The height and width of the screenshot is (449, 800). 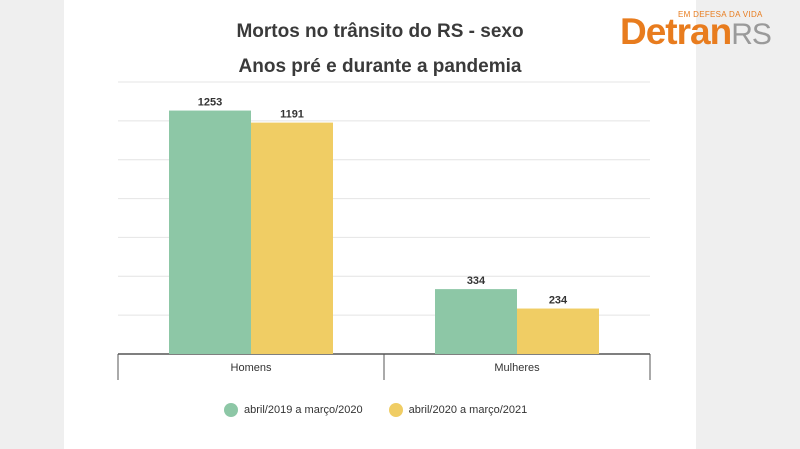 What do you see at coordinates (517, 368) in the screenshot?
I see `category-label-mulheres: Mulheres` at bounding box center [517, 368].